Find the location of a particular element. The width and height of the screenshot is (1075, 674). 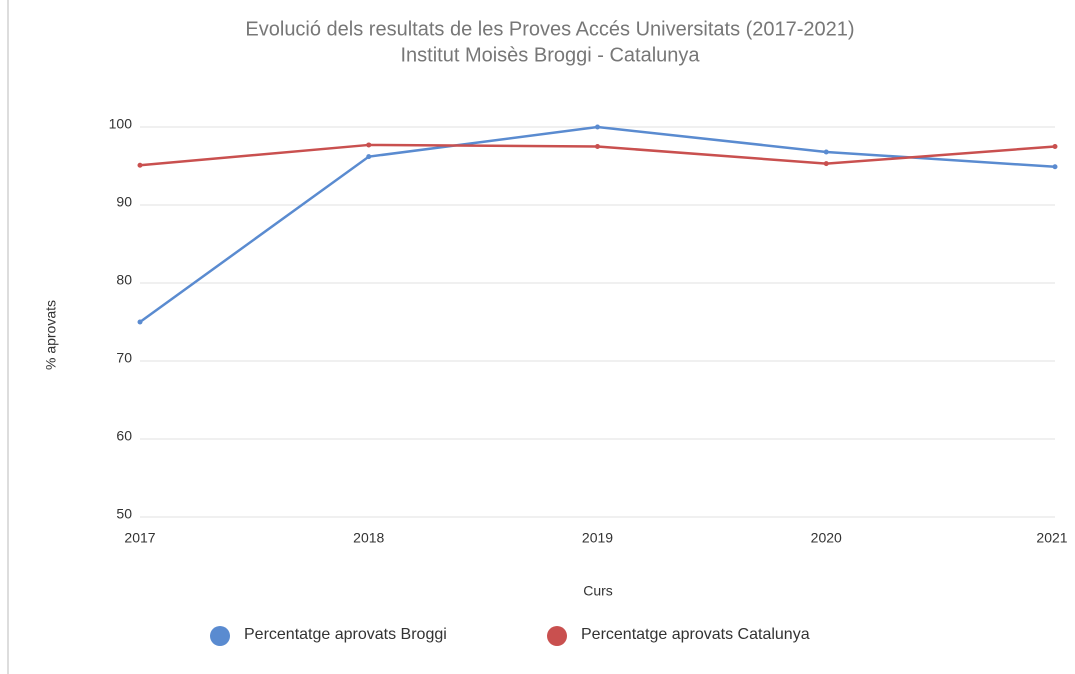

y-tick-label: 70 is located at coordinates (124, 358).